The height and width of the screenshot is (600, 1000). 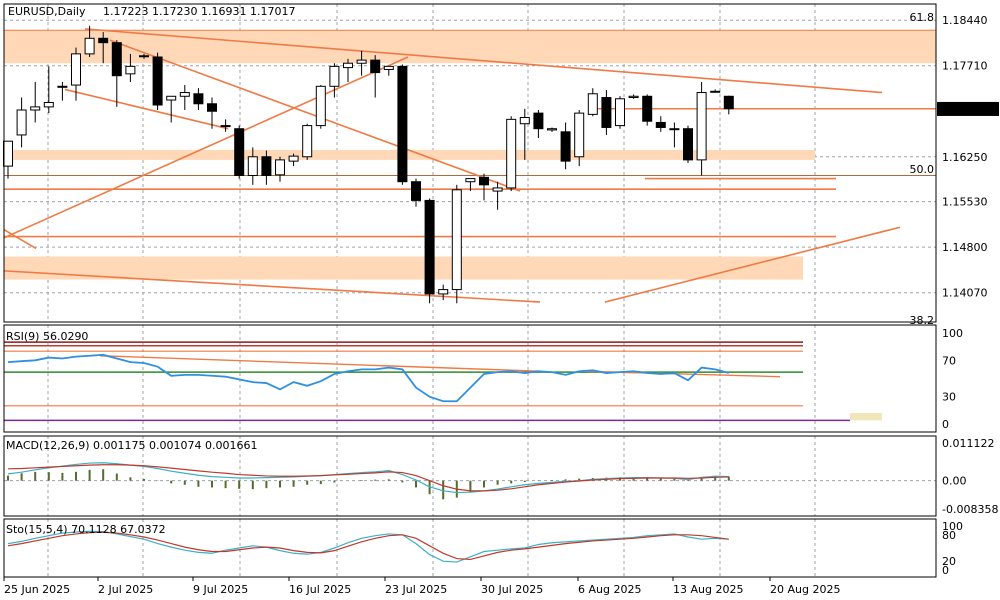 What do you see at coordinates (320, 589) in the screenshot?
I see `date-label: 16 Jul 2025` at bounding box center [320, 589].